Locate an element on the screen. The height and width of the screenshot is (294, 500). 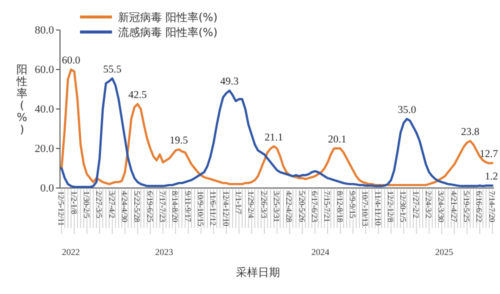
y-tick-label: 60.0 is located at coordinates (44, 70).